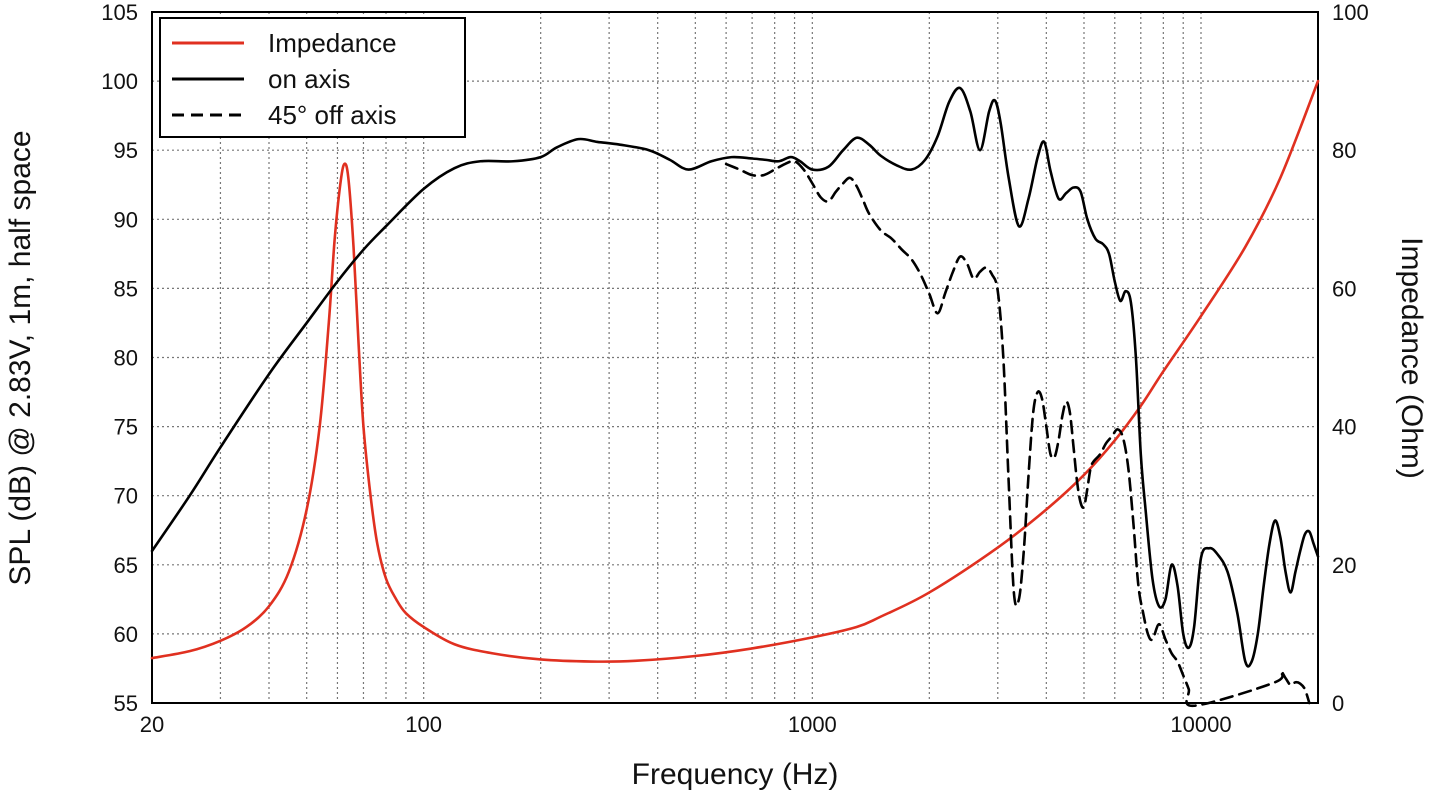 The width and height of the screenshot is (1432, 797). I want to click on y-axis-right-title: Impedance (Ohm), so click(1411, 358).